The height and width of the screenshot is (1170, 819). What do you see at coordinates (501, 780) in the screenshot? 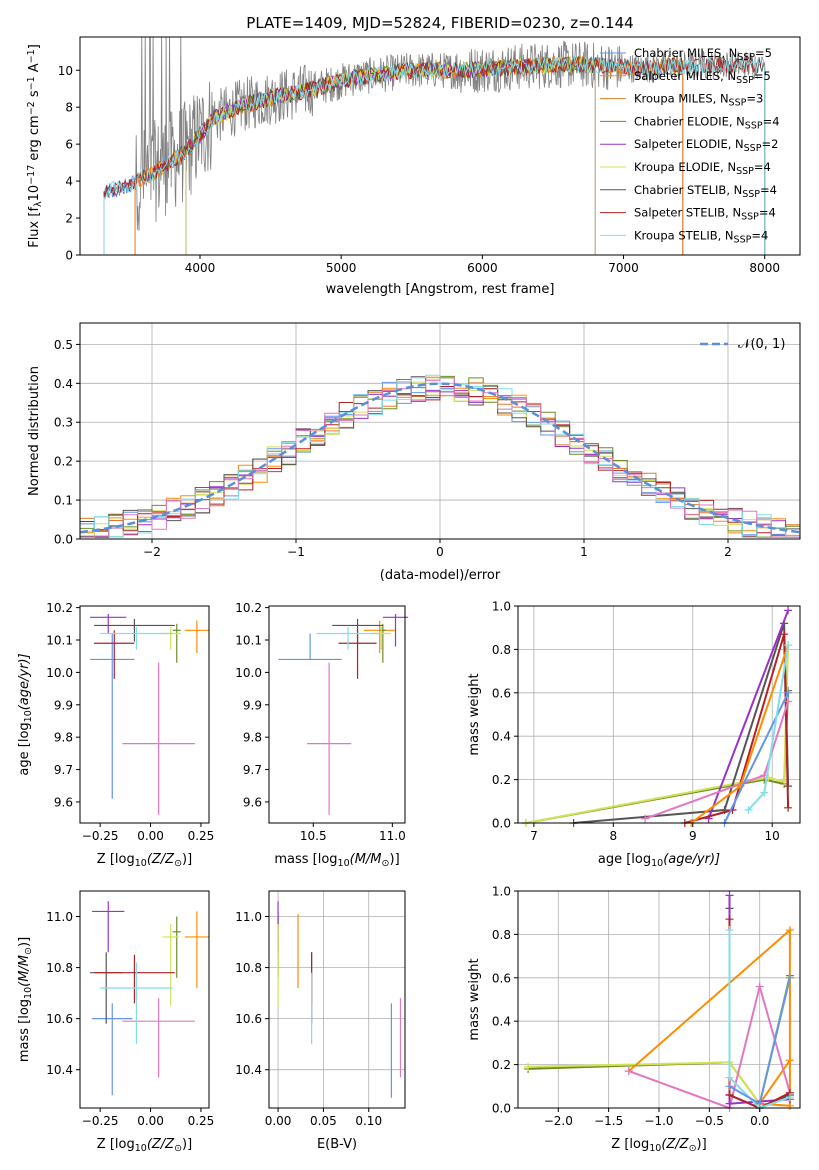
I see `y-tick-label: 0.2` at bounding box center [501, 780].